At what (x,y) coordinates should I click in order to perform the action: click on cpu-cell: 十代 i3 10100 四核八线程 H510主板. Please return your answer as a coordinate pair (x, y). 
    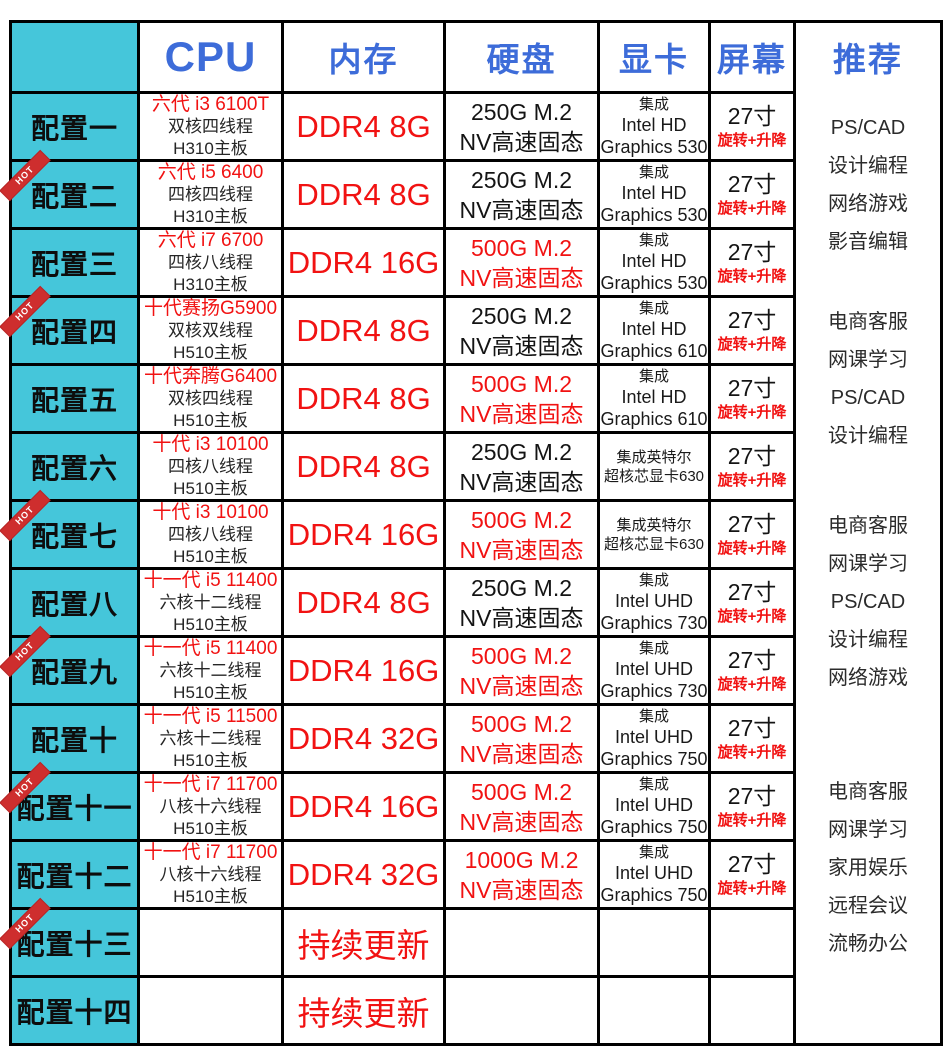
    Looking at the image, I should click on (209, 533).